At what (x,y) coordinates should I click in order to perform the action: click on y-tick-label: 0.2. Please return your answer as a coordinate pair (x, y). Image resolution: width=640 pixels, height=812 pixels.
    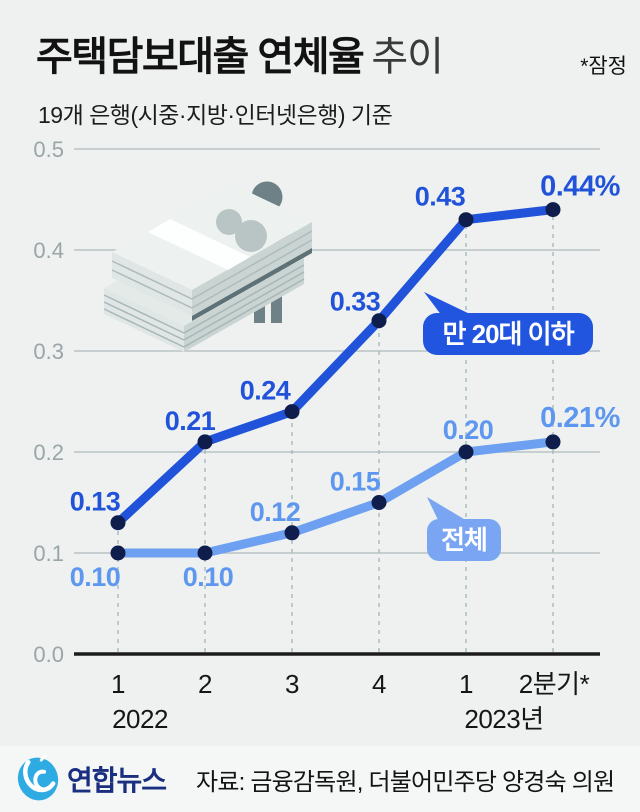
    Looking at the image, I should click on (48, 452).